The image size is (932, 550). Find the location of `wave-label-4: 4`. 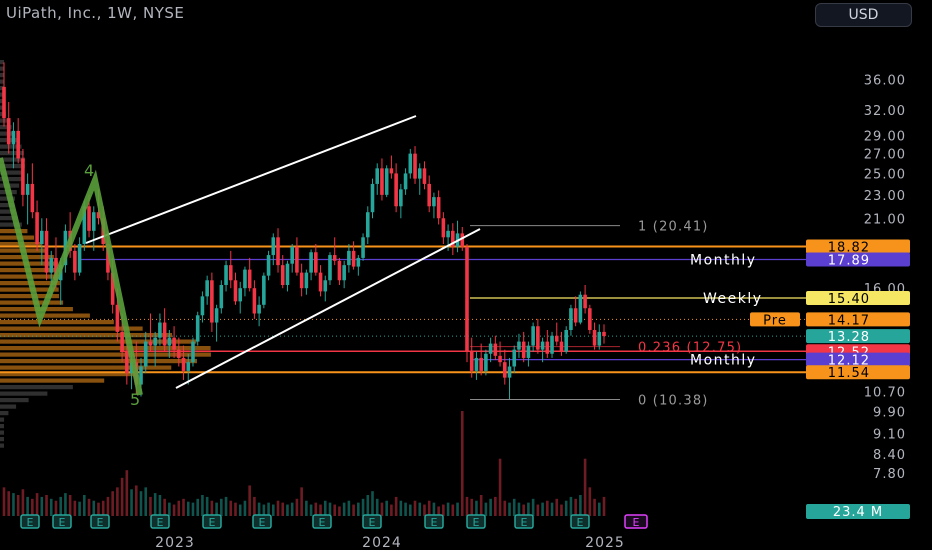

wave-label-4: 4 is located at coordinates (89, 170).